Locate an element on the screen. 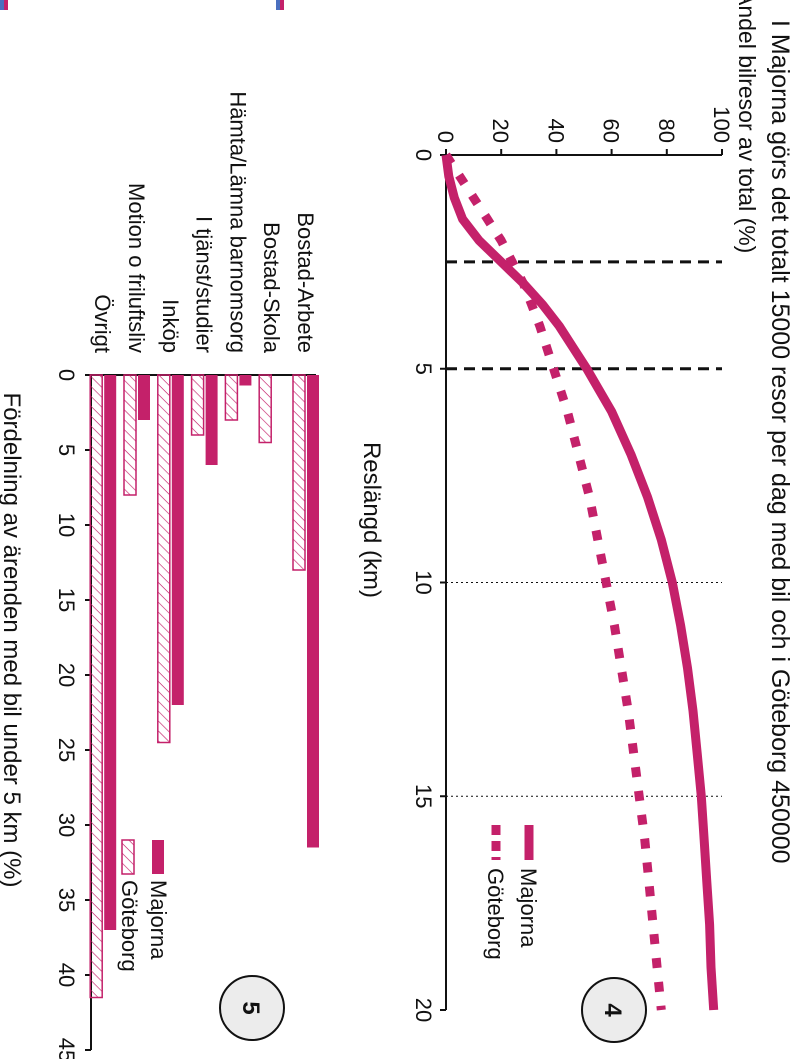 The width and height of the screenshot is (794, 1059). chart4-x-ticks: 0 5 10 15 20 is located at coordinates (428, 585).